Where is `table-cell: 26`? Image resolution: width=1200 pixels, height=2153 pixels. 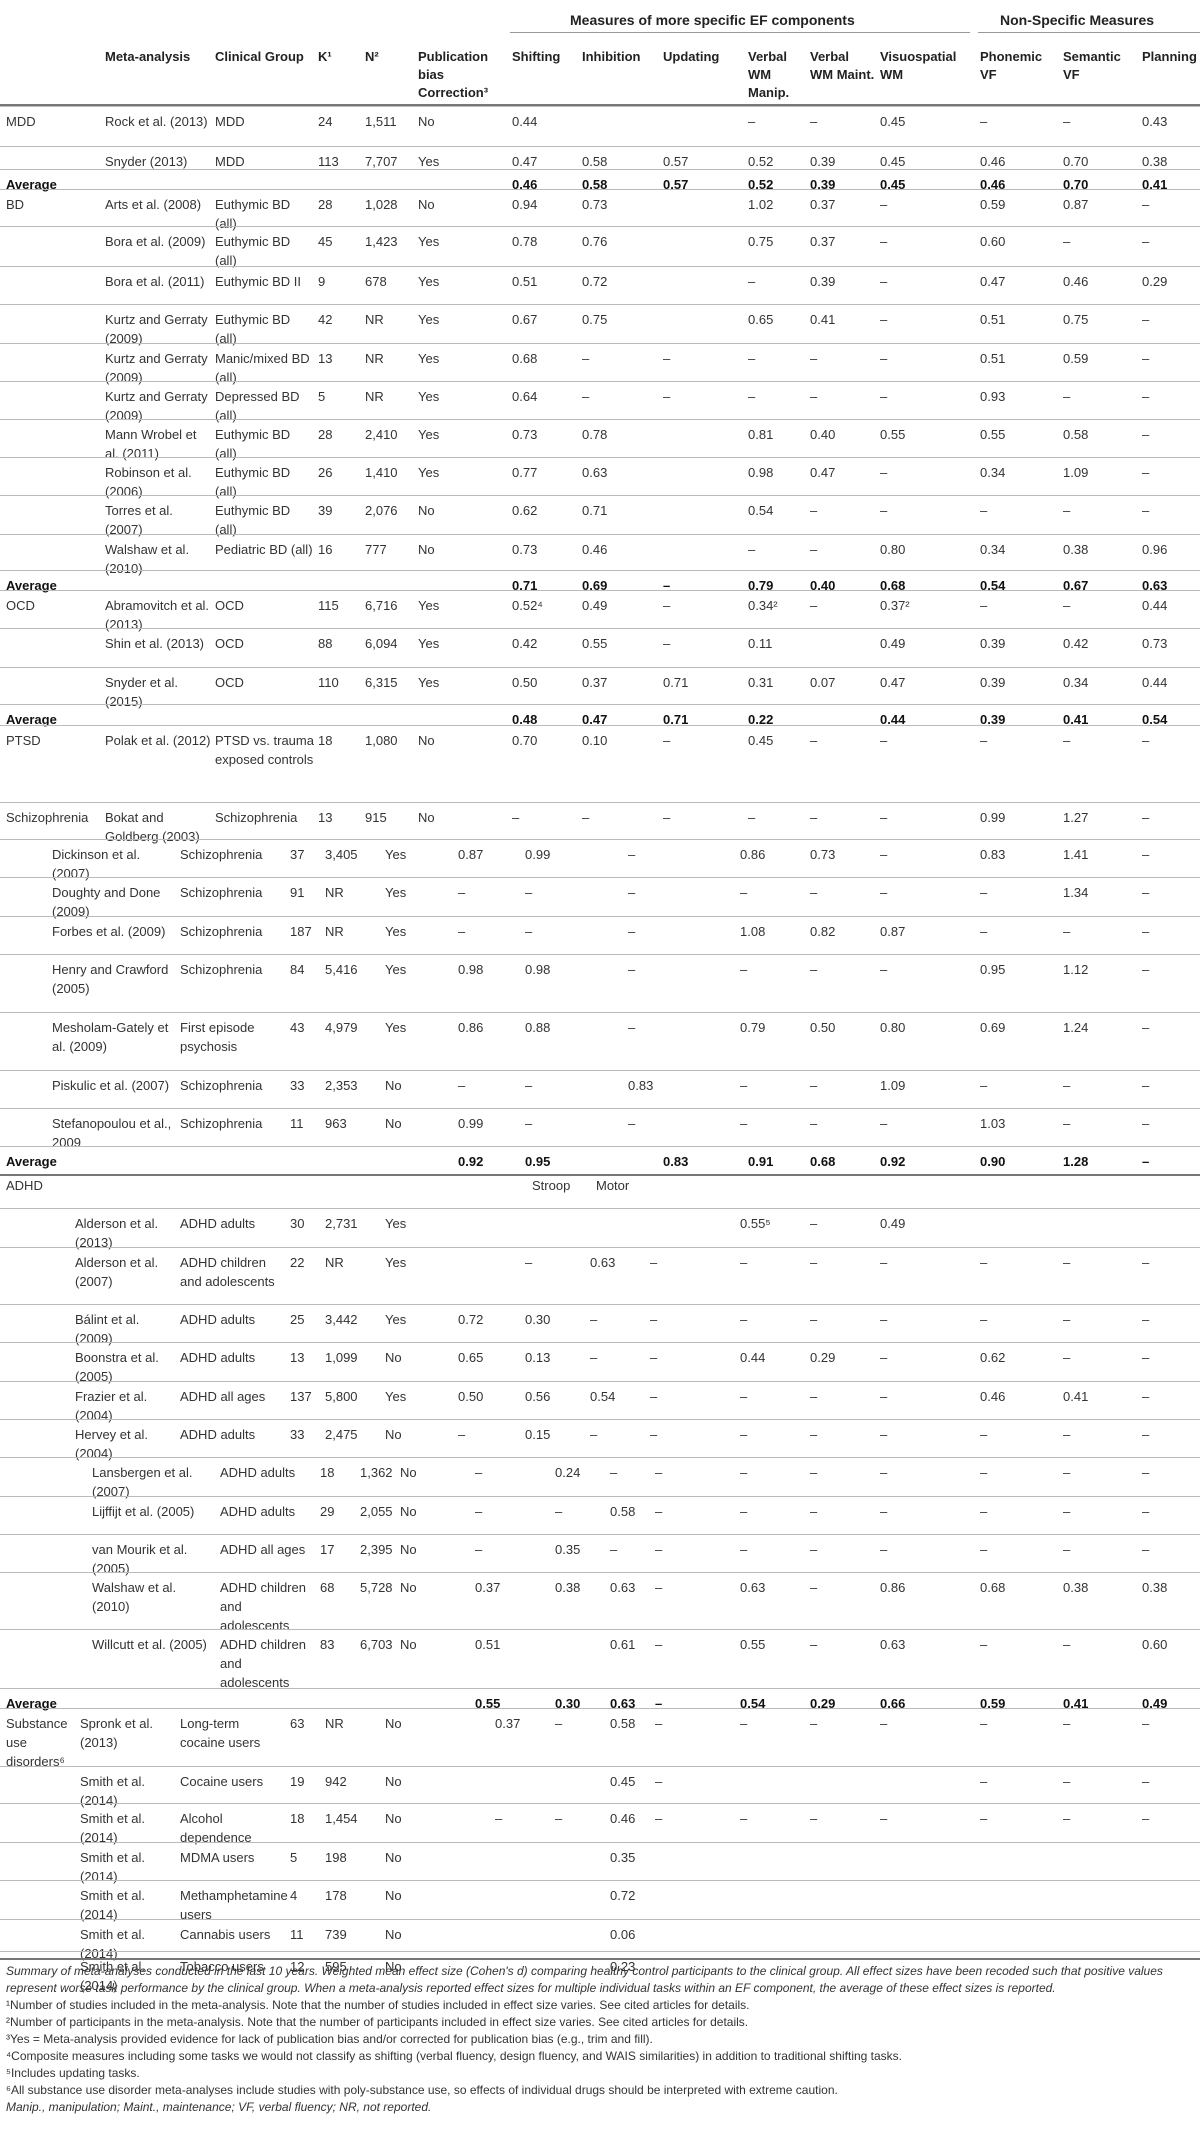 table-cell: 26 is located at coordinates (325, 472).